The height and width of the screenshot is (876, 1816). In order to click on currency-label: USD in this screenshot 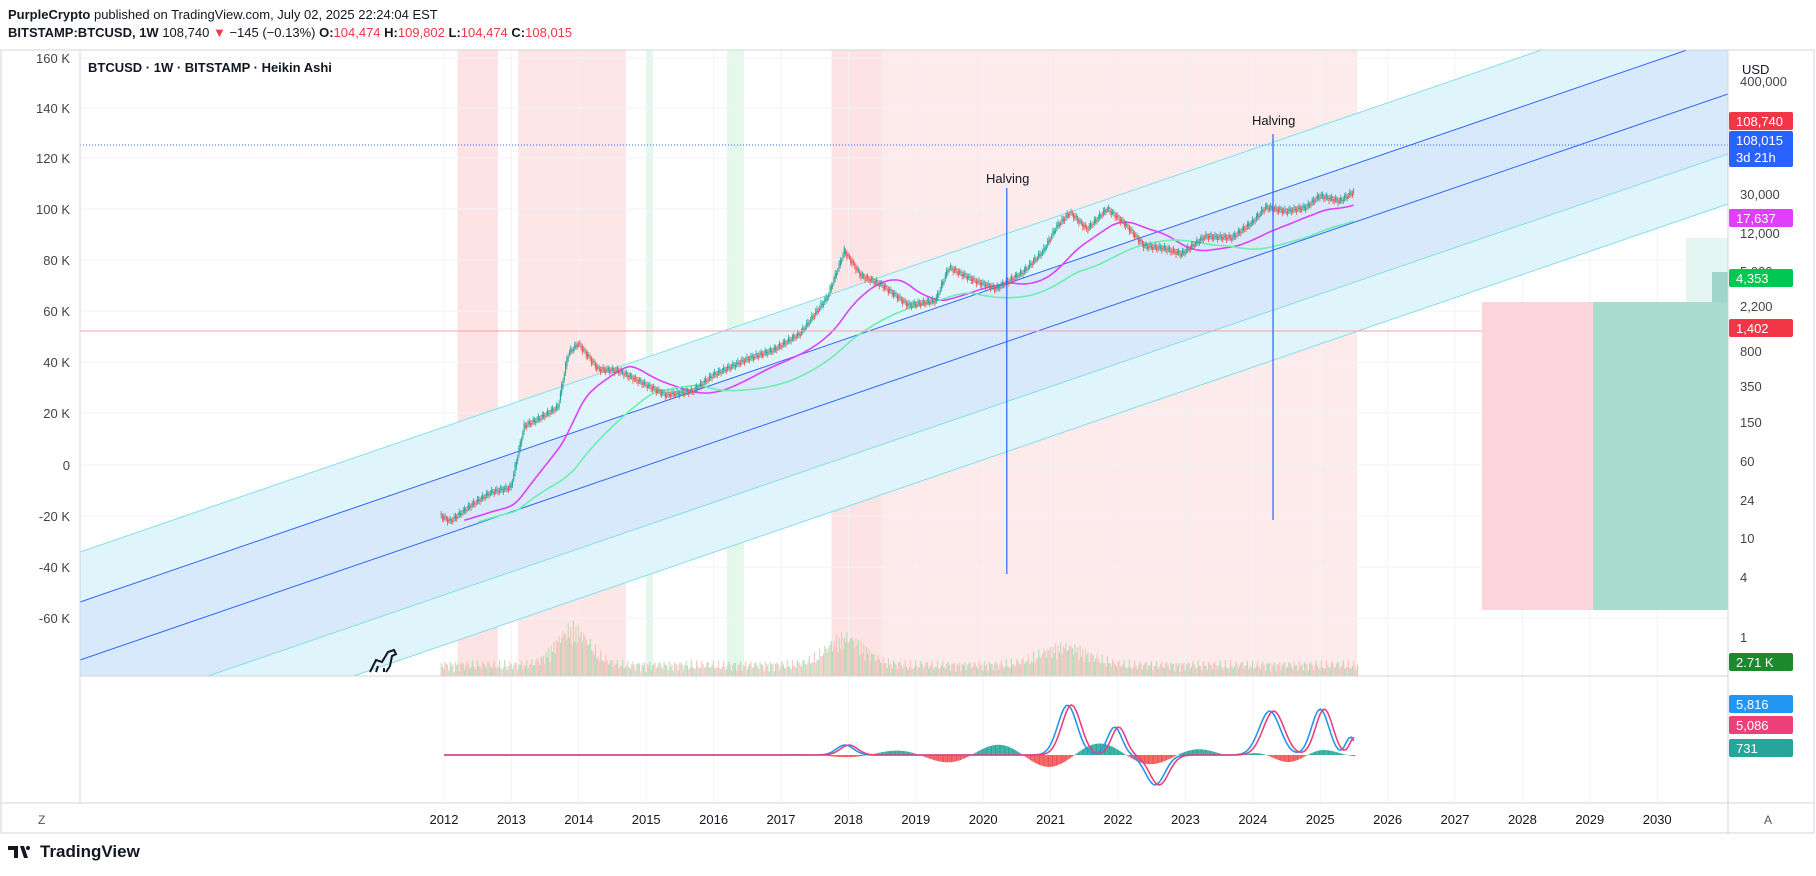, I will do `click(1755, 69)`.